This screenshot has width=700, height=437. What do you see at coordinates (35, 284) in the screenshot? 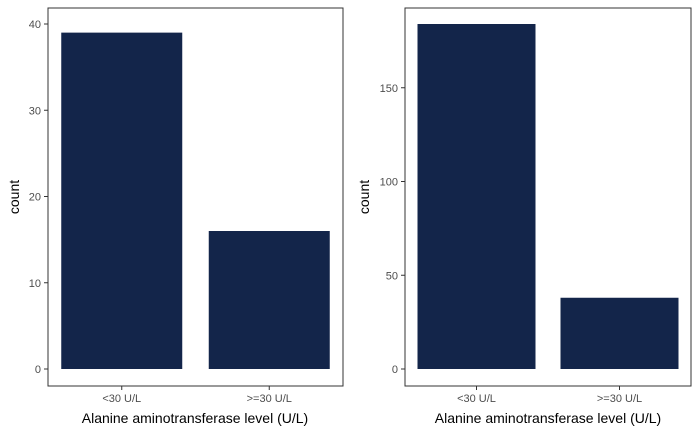
I see `y-tick-label: 10` at bounding box center [35, 284].